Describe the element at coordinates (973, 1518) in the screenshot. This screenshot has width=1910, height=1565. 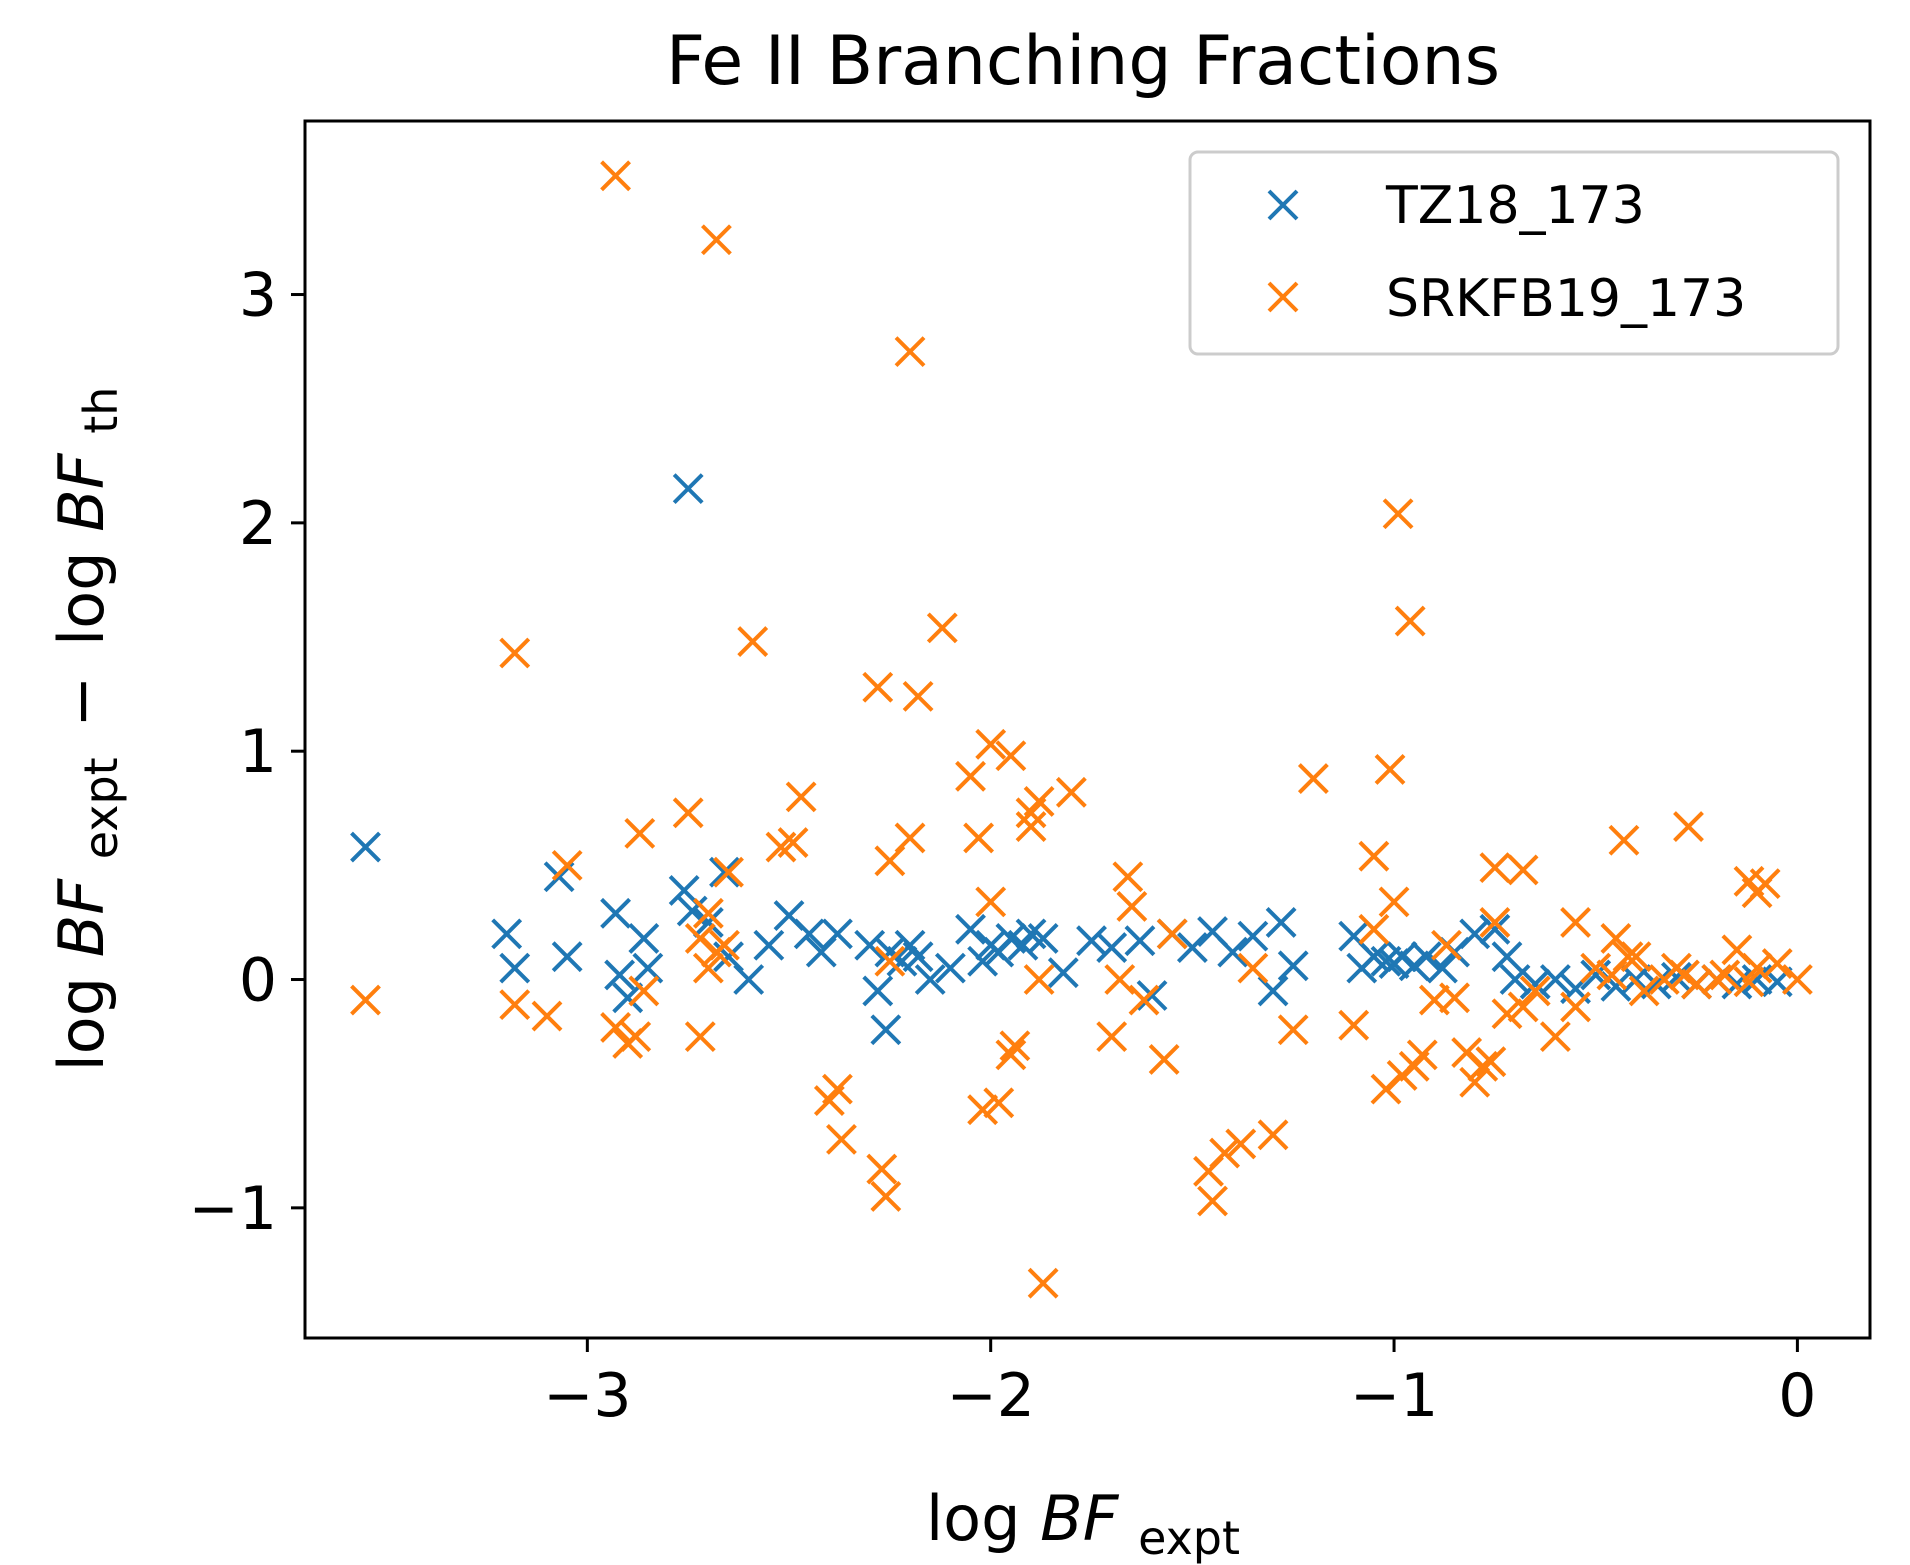
I see `x-label-prefix: log` at that location.